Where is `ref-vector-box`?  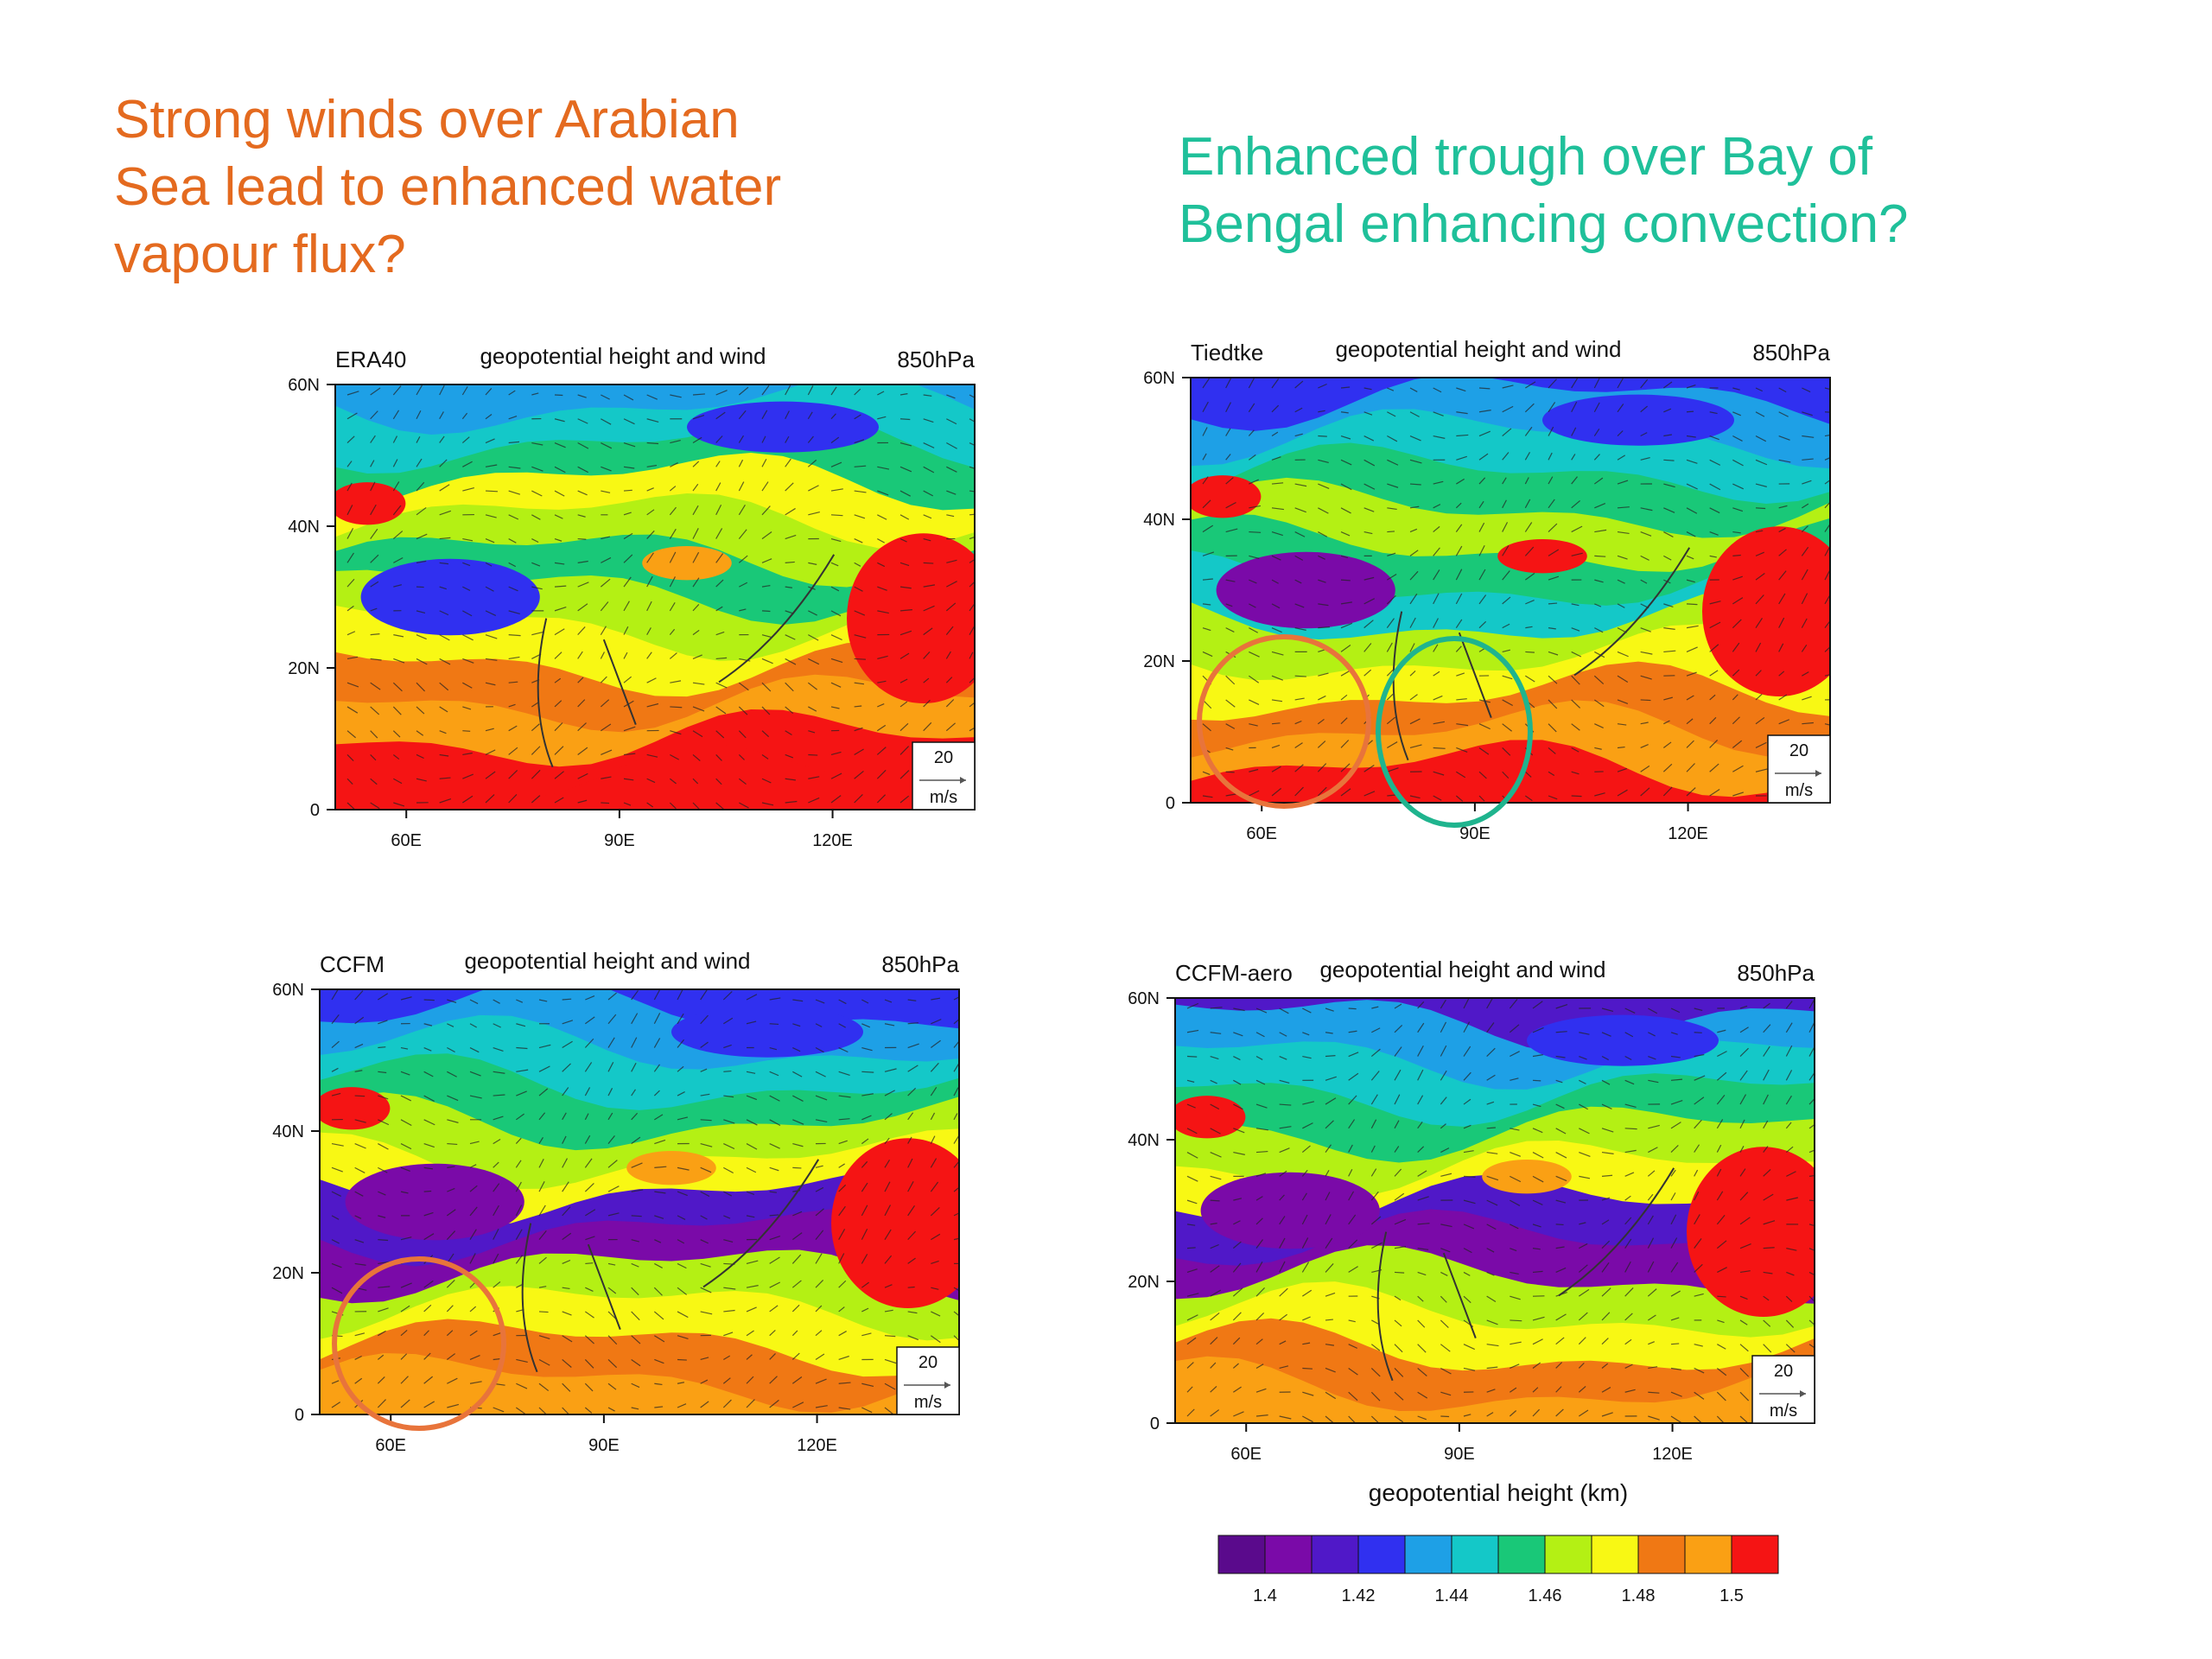
ref-vector-box is located at coordinates (1783, 1389).